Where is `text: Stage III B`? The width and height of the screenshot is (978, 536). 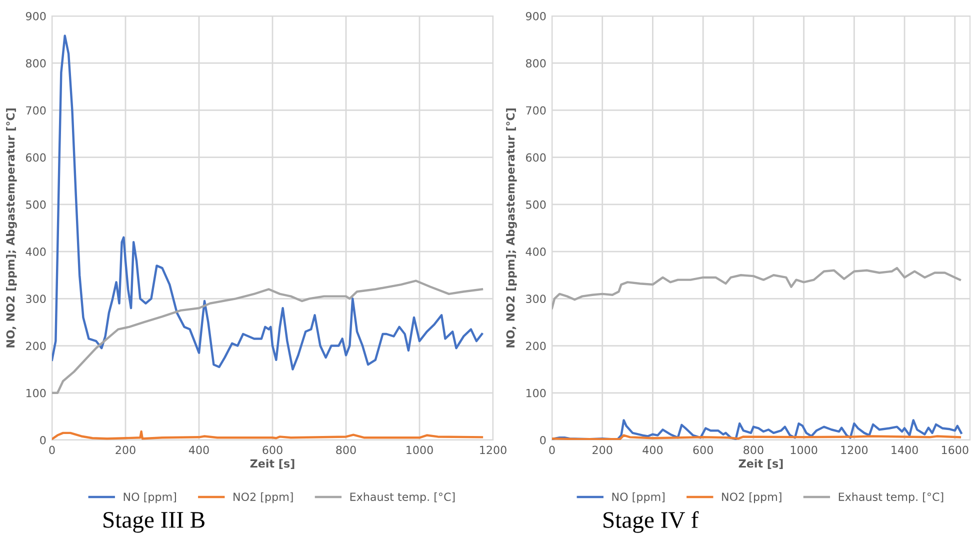
text: Stage III B is located at coordinates (154, 522).